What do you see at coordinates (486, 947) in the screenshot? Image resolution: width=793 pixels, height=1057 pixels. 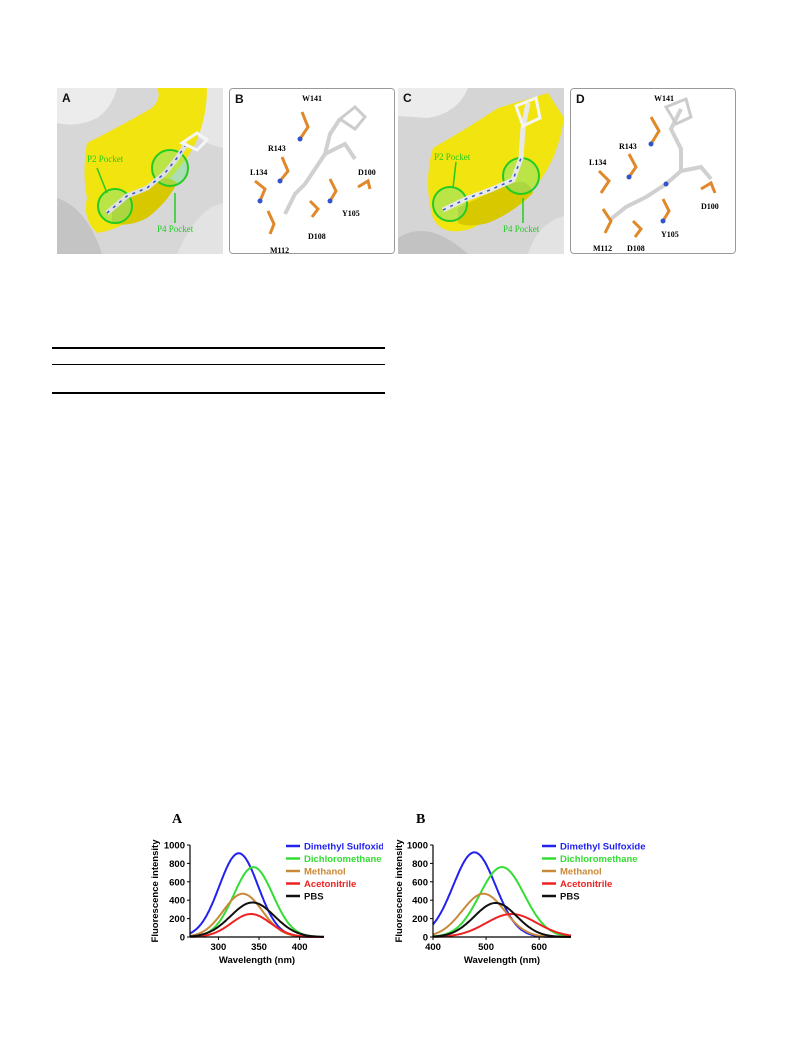 I see `x-tick-label: 500` at bounding box center [486, 947].